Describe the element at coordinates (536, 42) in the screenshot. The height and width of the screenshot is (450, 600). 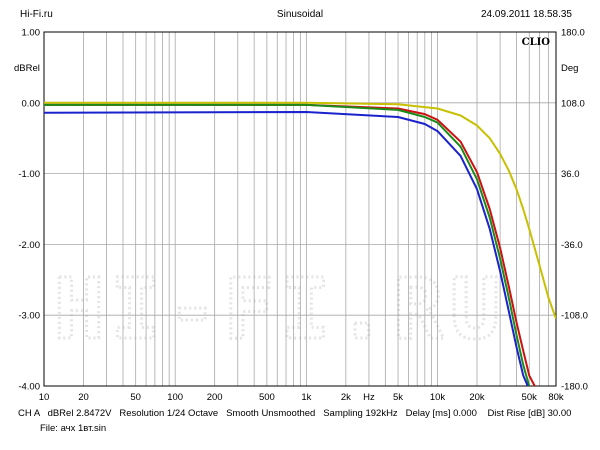
I see `clio-brand-label: CLIO` at that location.